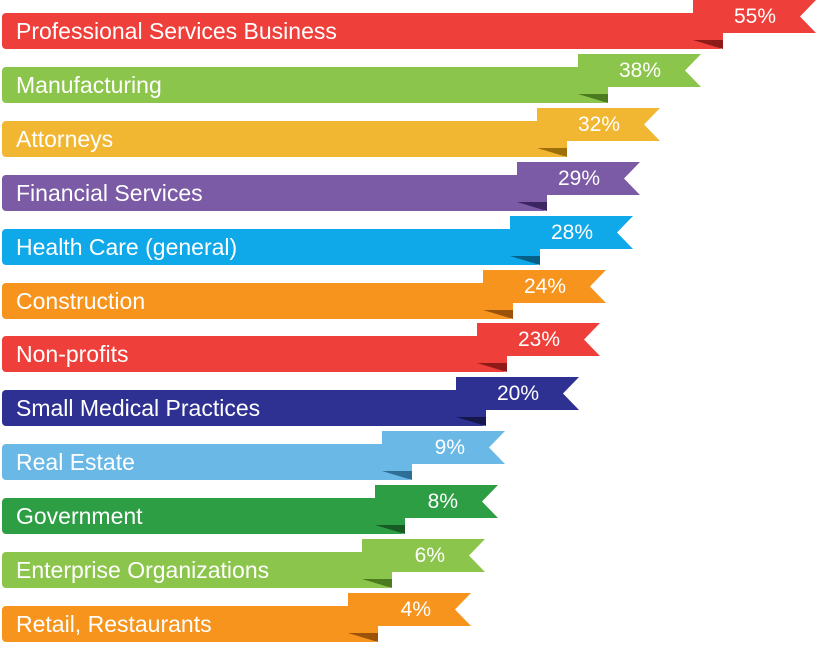 This screenshot has height=656, width=817. I want to click on category-label: Non-profits, so click(72, 354).